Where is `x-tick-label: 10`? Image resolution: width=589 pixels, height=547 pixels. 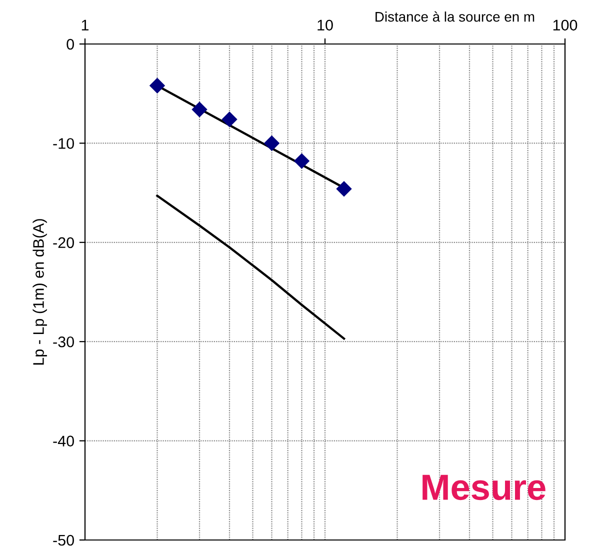 x-tick-label: 10 is located at coordinates (325, 25).